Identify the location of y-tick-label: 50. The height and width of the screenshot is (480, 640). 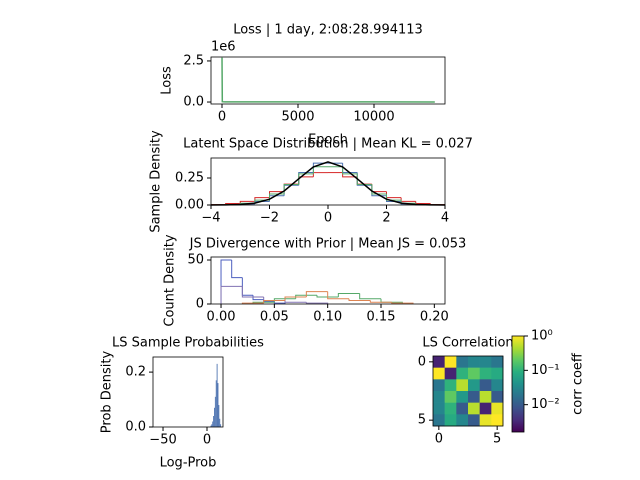
(195, 259).